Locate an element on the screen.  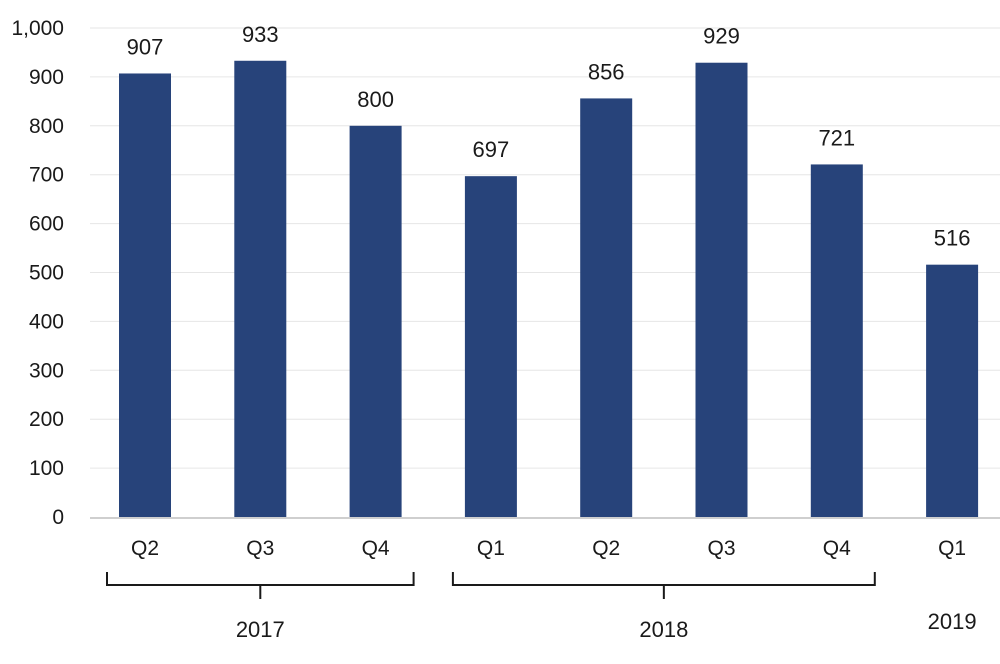
y-tick-label: 600 is located at coordinates (46, 224).